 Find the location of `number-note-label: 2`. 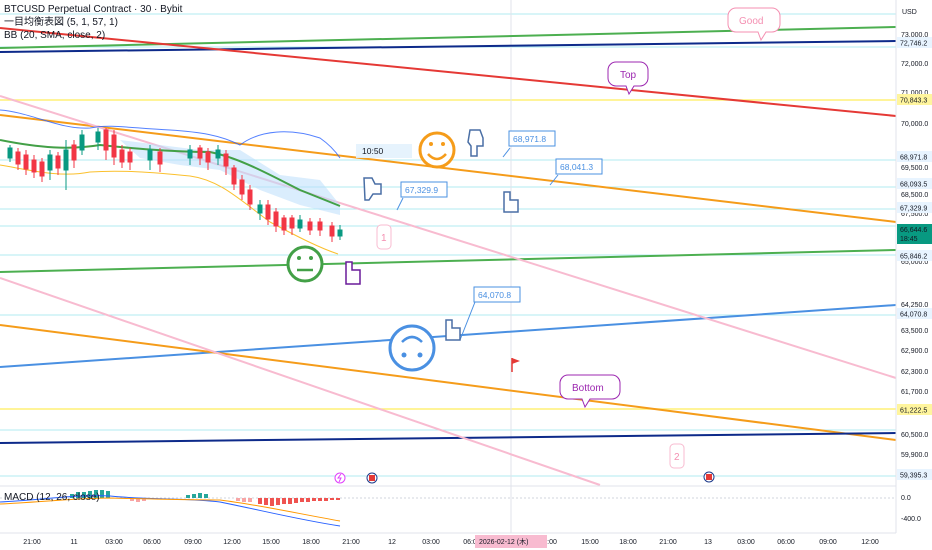

number-note-label: 2 is located at coordinates (677, 457).